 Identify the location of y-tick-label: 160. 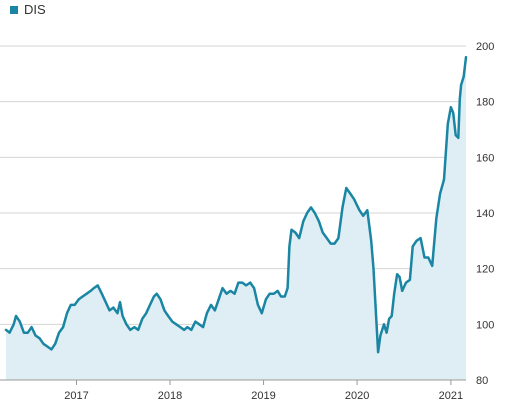
(485, 158).